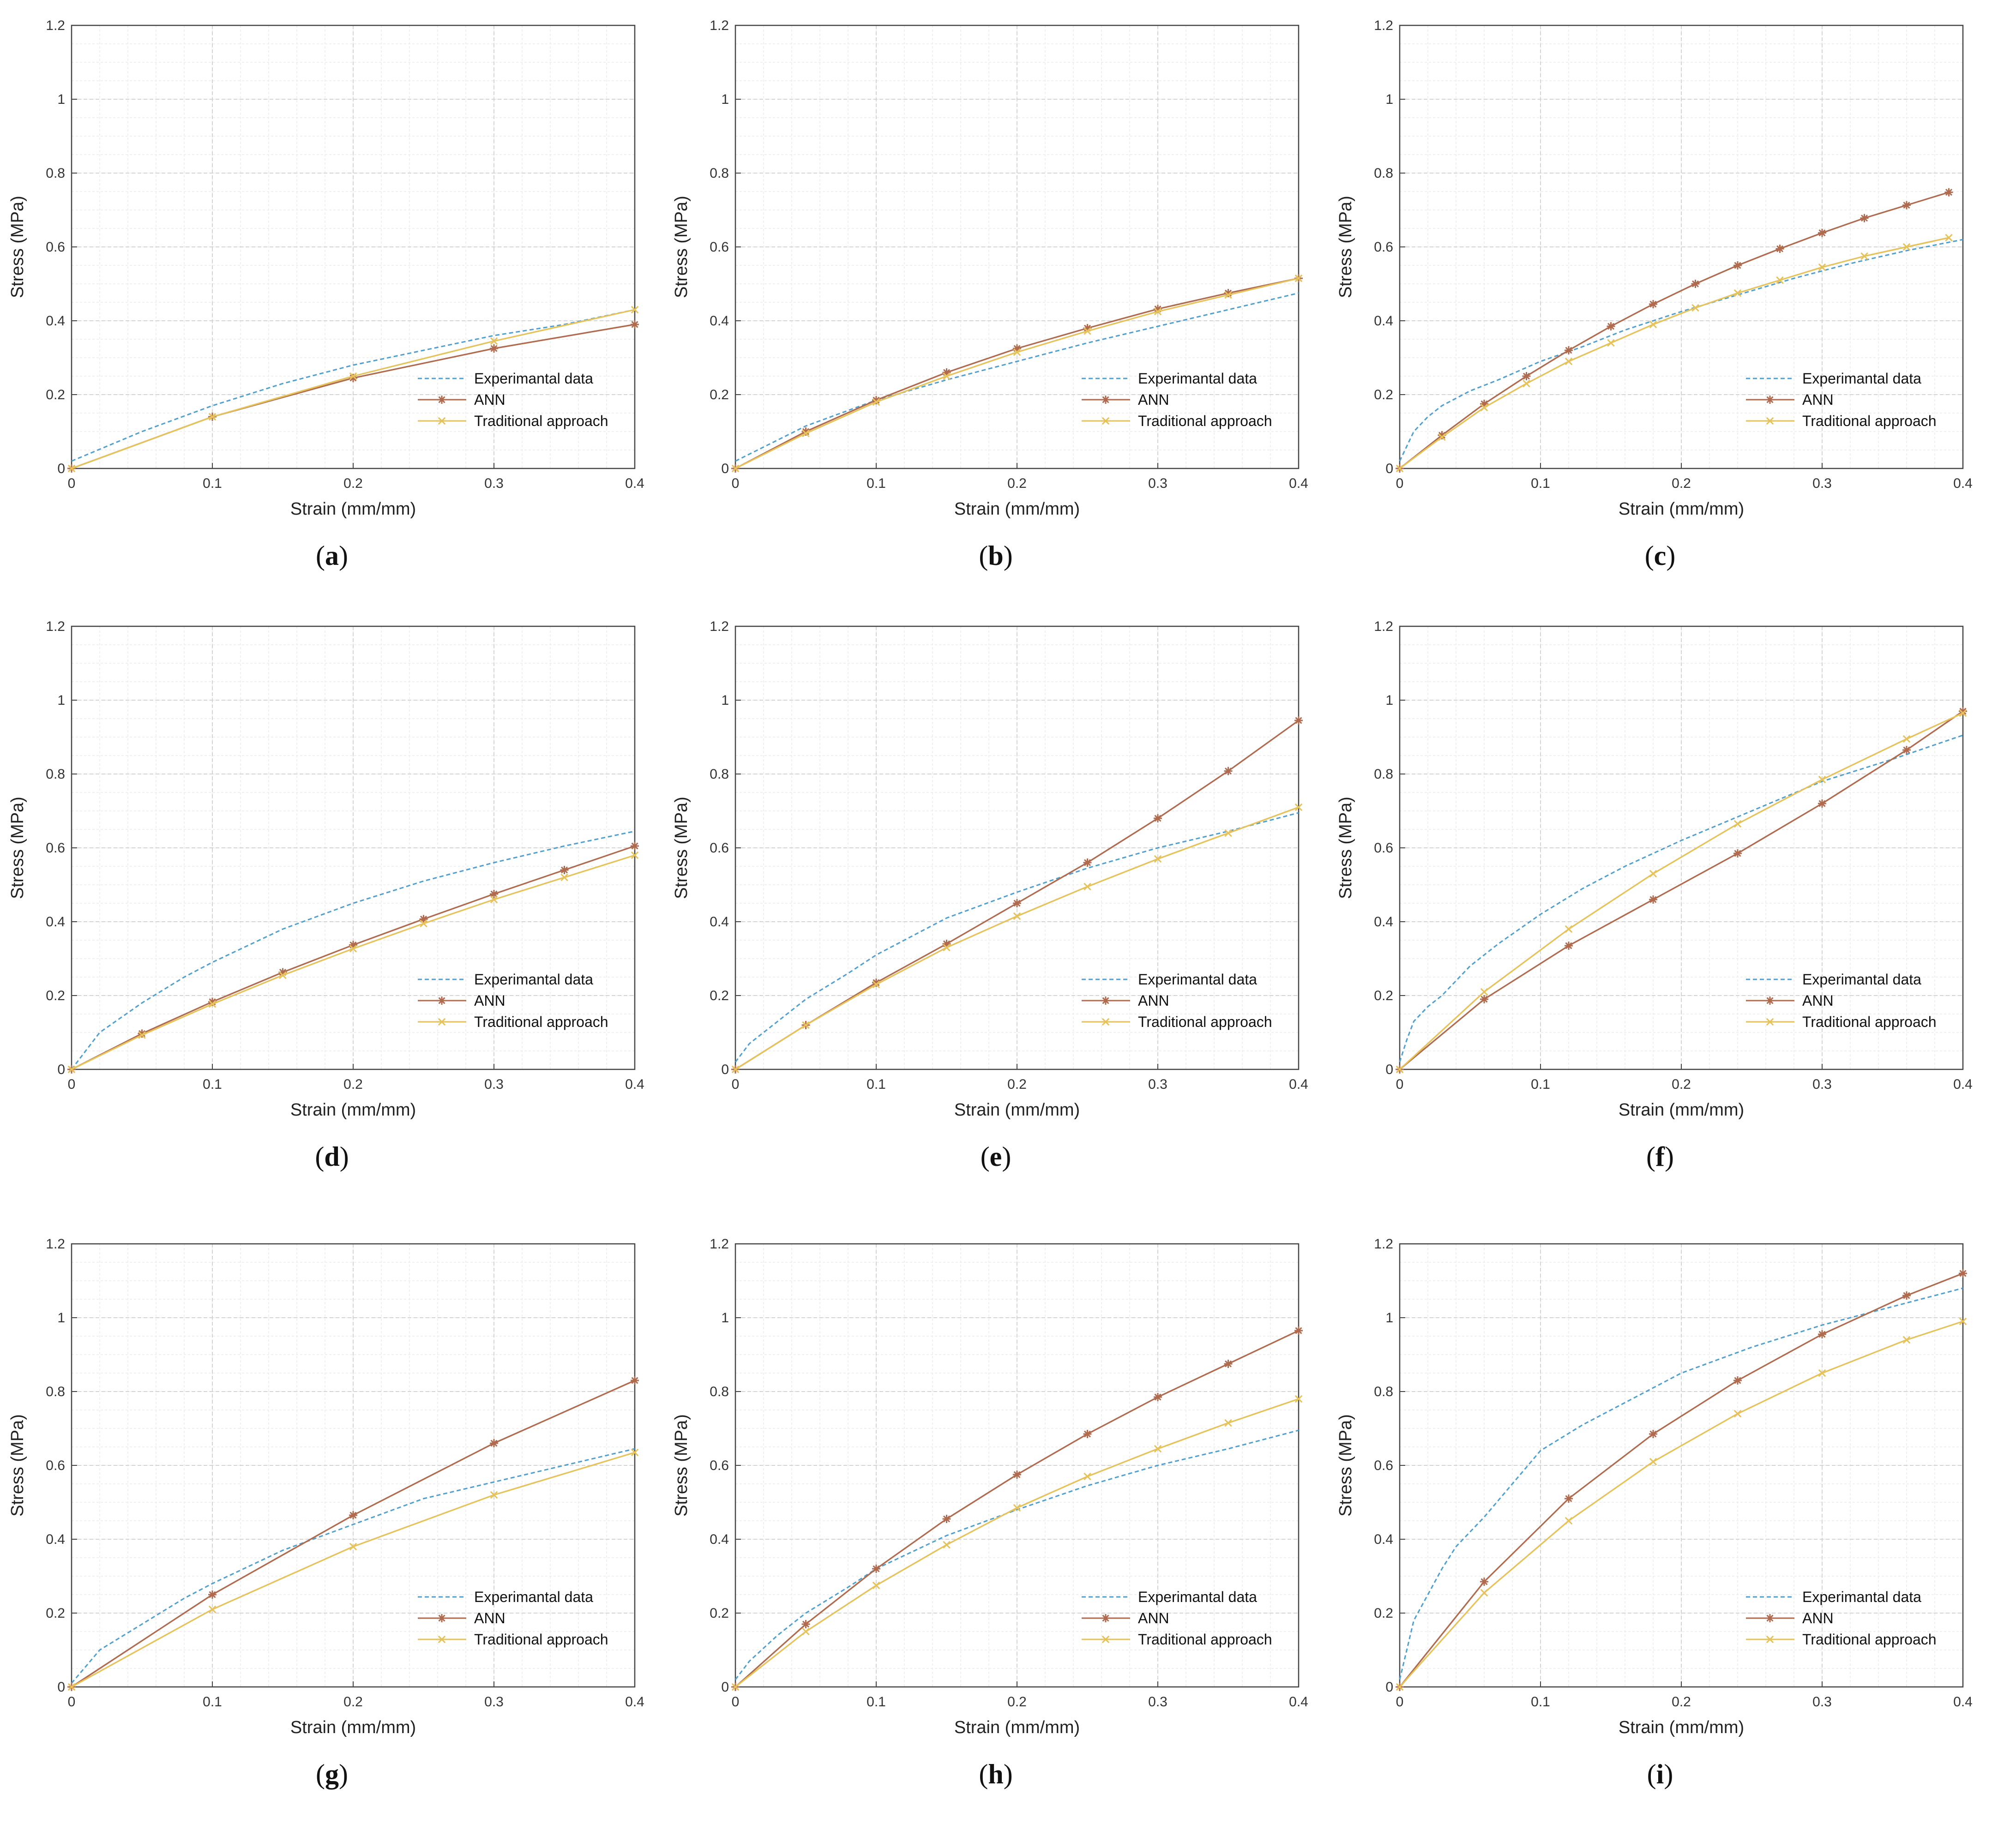  Describe the element at coordinates (996, 556) in the screenshot. I see `panel-label: (b)` at that location.